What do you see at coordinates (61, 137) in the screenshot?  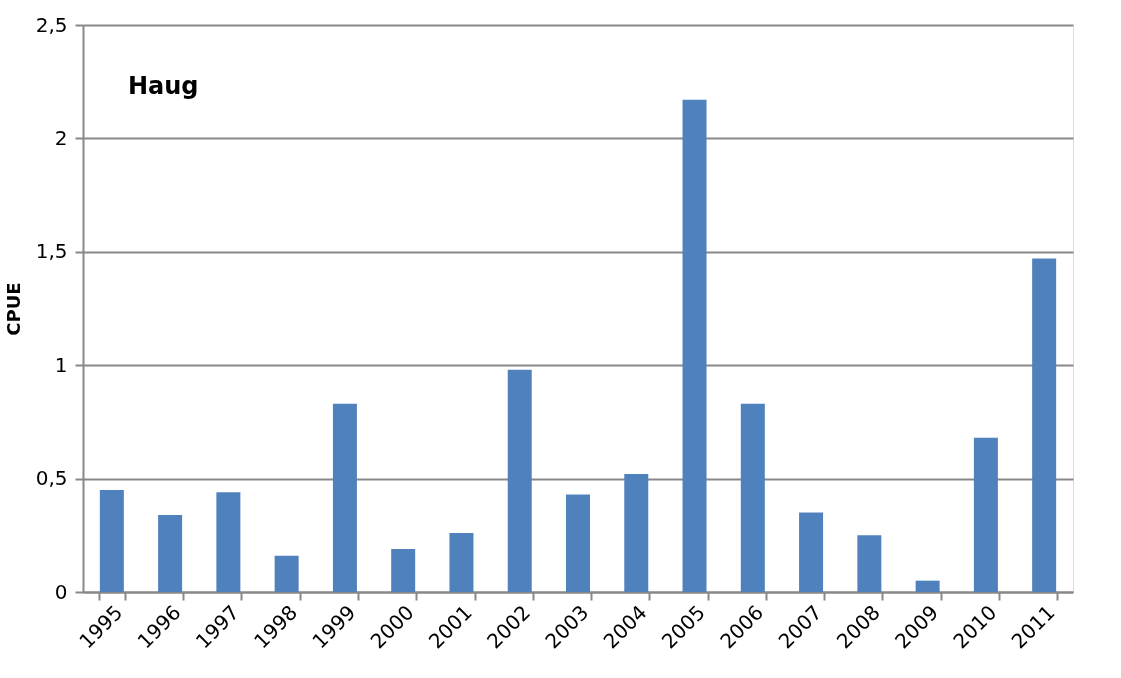 I see `y-tick-label: 2` at bounding box center [61, 137].